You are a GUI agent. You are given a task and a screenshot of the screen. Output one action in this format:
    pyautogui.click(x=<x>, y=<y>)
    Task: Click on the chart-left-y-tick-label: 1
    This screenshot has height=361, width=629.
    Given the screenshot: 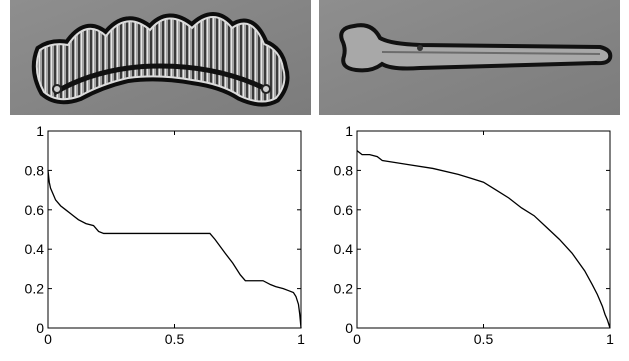 What is the action you would take?
    pyautogui.click(x=40, y=131)
    